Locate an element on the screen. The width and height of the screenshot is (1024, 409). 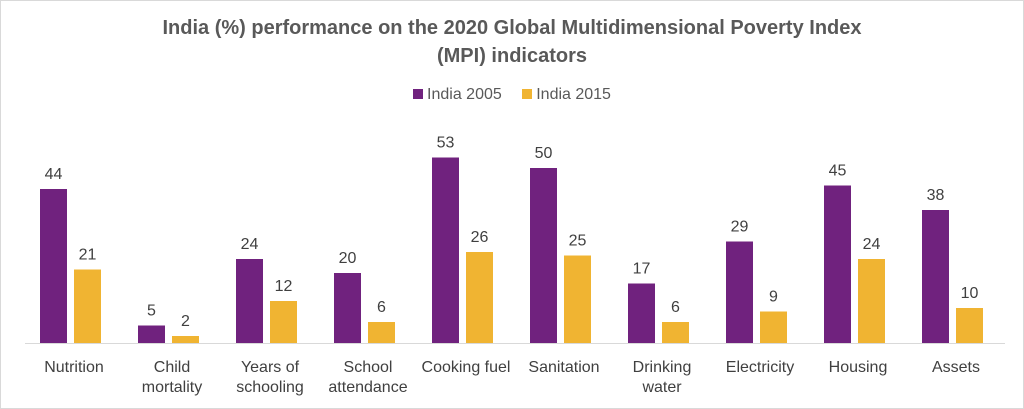
data-label-india-2015-housing: 24 is located at coordinates (872, 244).